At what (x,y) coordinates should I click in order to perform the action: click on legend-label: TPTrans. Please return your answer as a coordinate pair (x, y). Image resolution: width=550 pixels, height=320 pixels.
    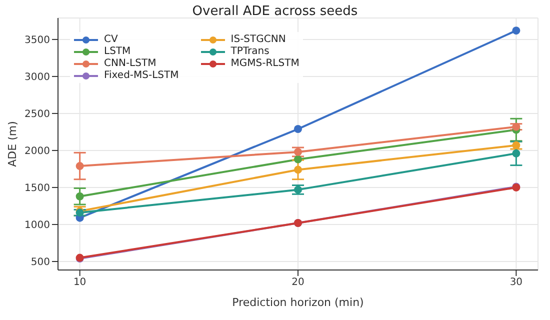
    Looking at the image, I should click on (250, 51).